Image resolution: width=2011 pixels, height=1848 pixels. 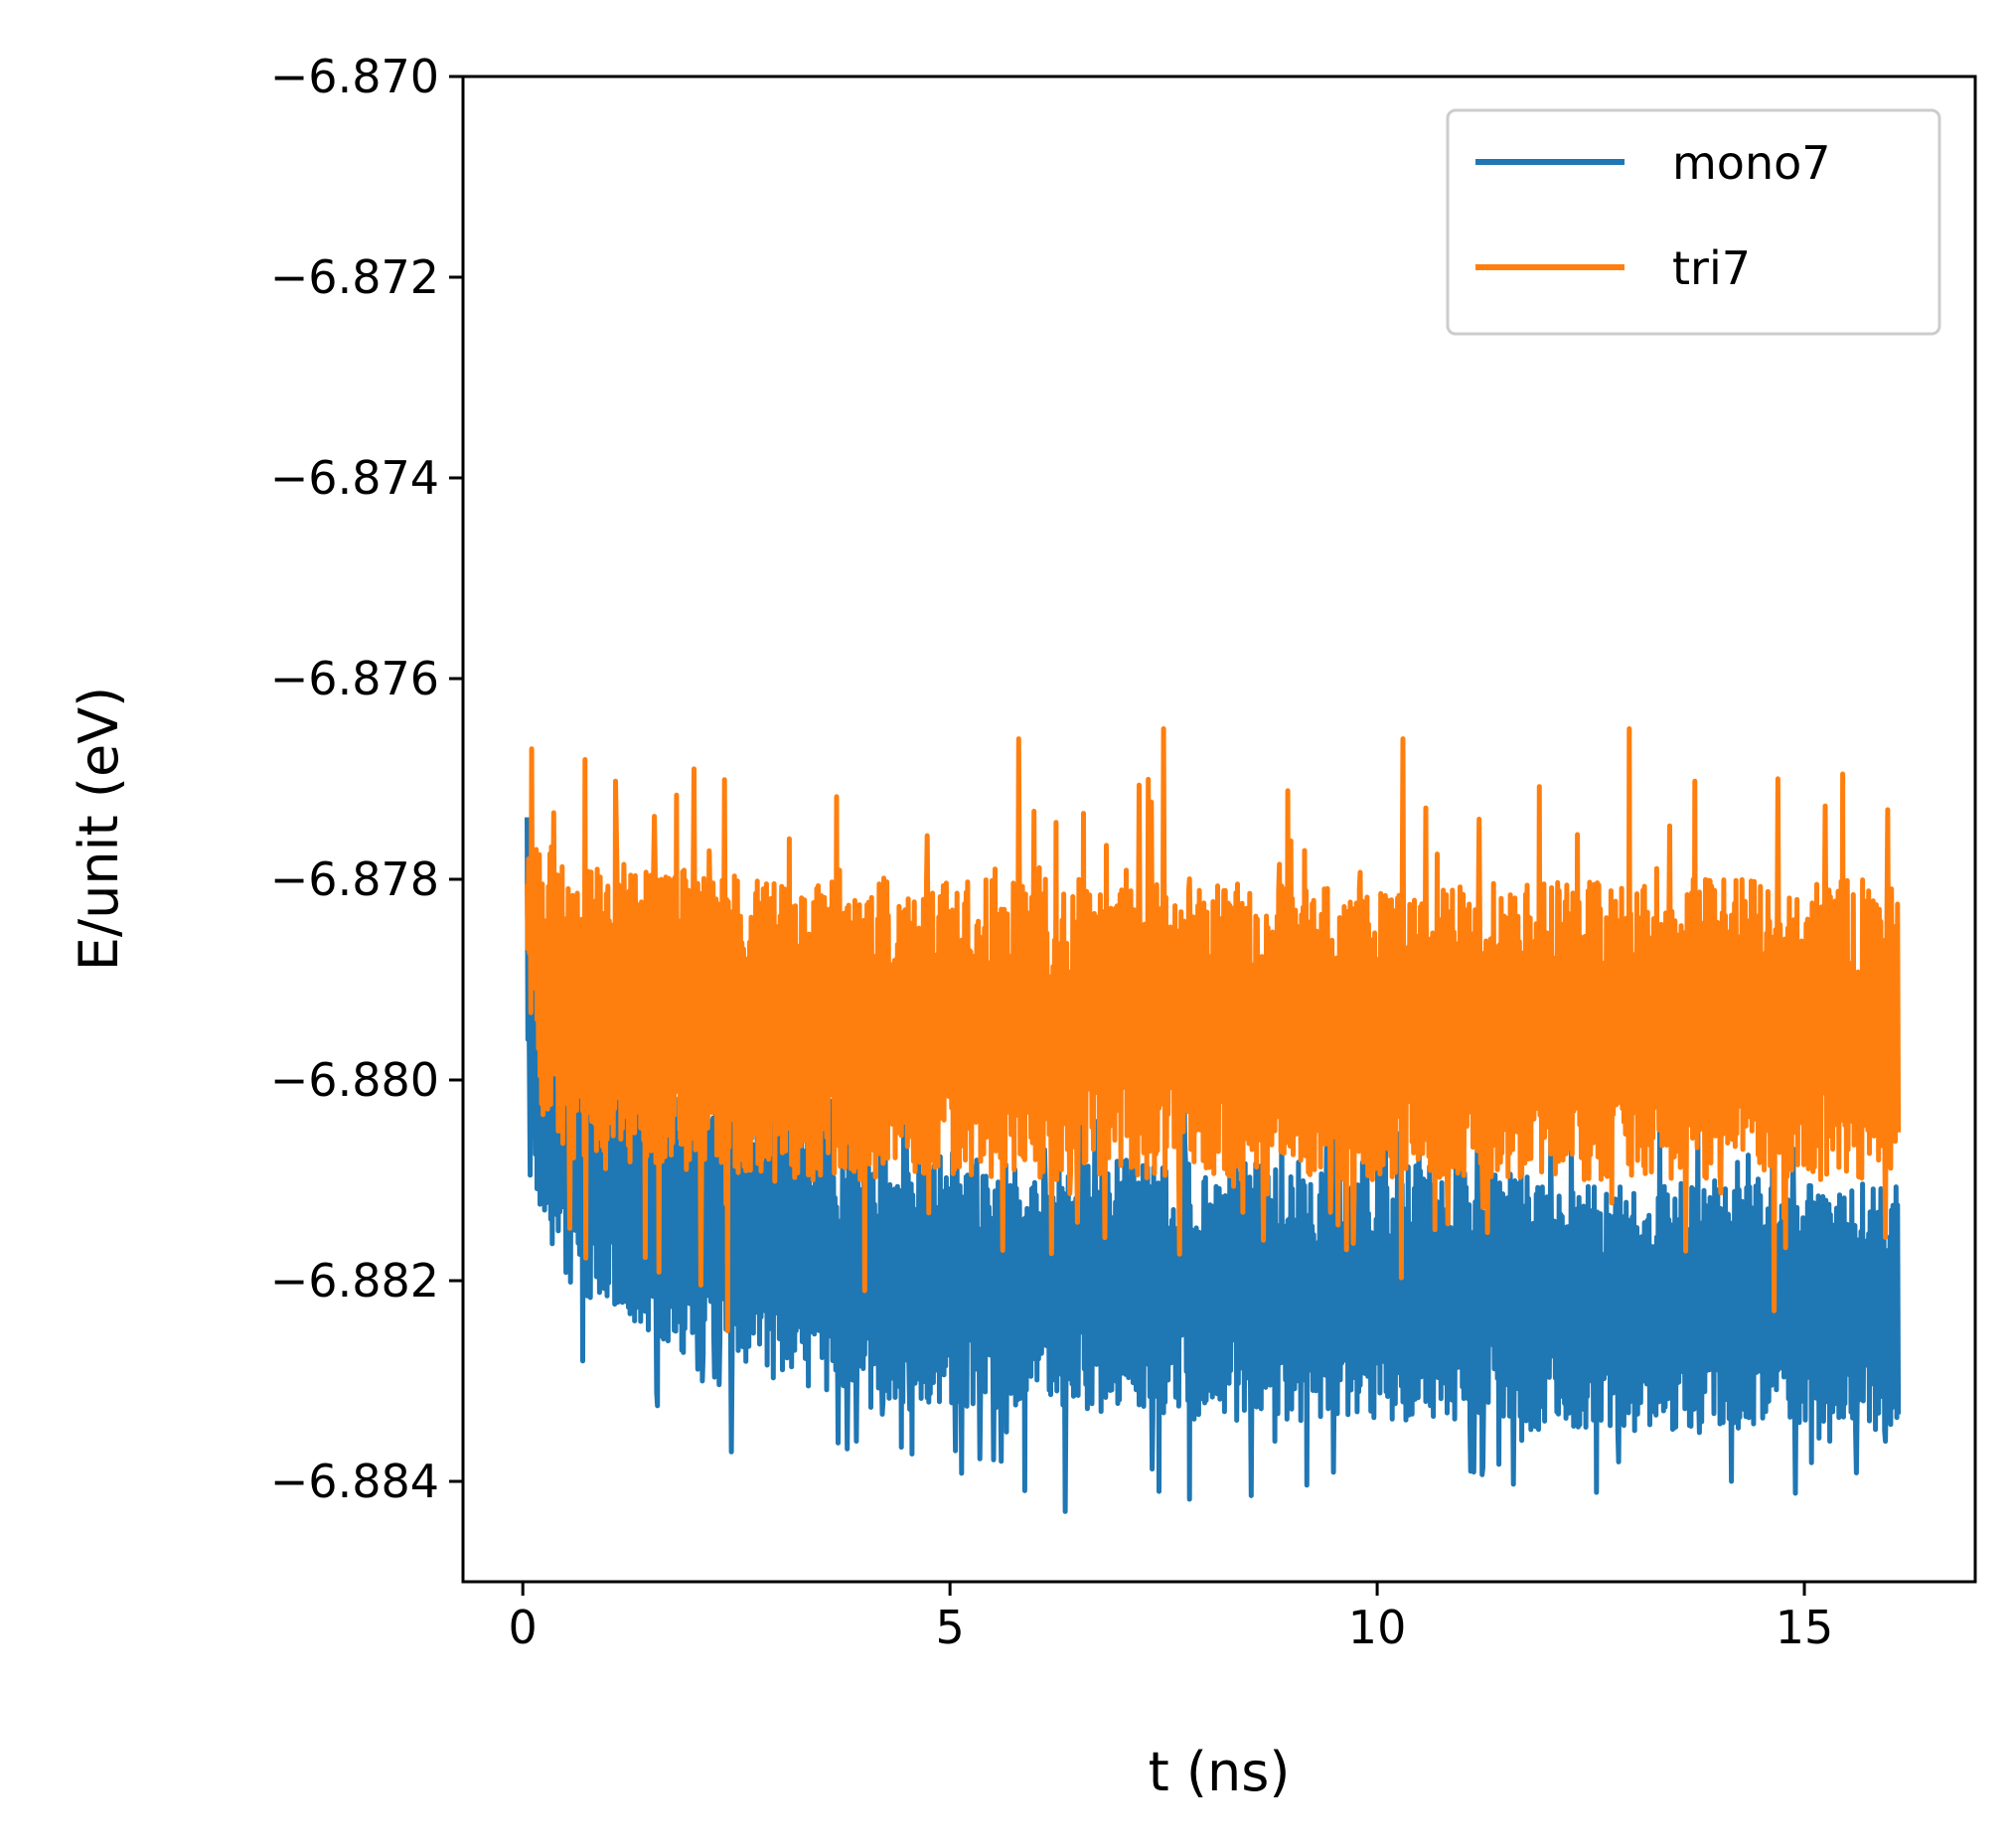 What do you see at coordinates (1220, 1772) in the screenshot?
I see `x-axis-label: t (ns)` at bounding box center [1220, 1772].